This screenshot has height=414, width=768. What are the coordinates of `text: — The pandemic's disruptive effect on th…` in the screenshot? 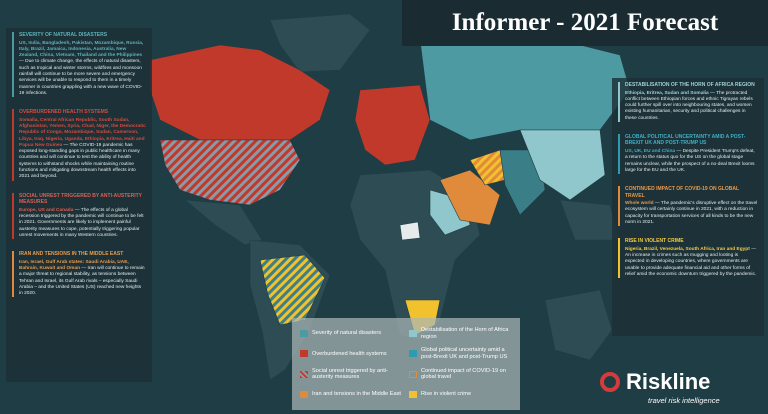 It's located at (691, 213).